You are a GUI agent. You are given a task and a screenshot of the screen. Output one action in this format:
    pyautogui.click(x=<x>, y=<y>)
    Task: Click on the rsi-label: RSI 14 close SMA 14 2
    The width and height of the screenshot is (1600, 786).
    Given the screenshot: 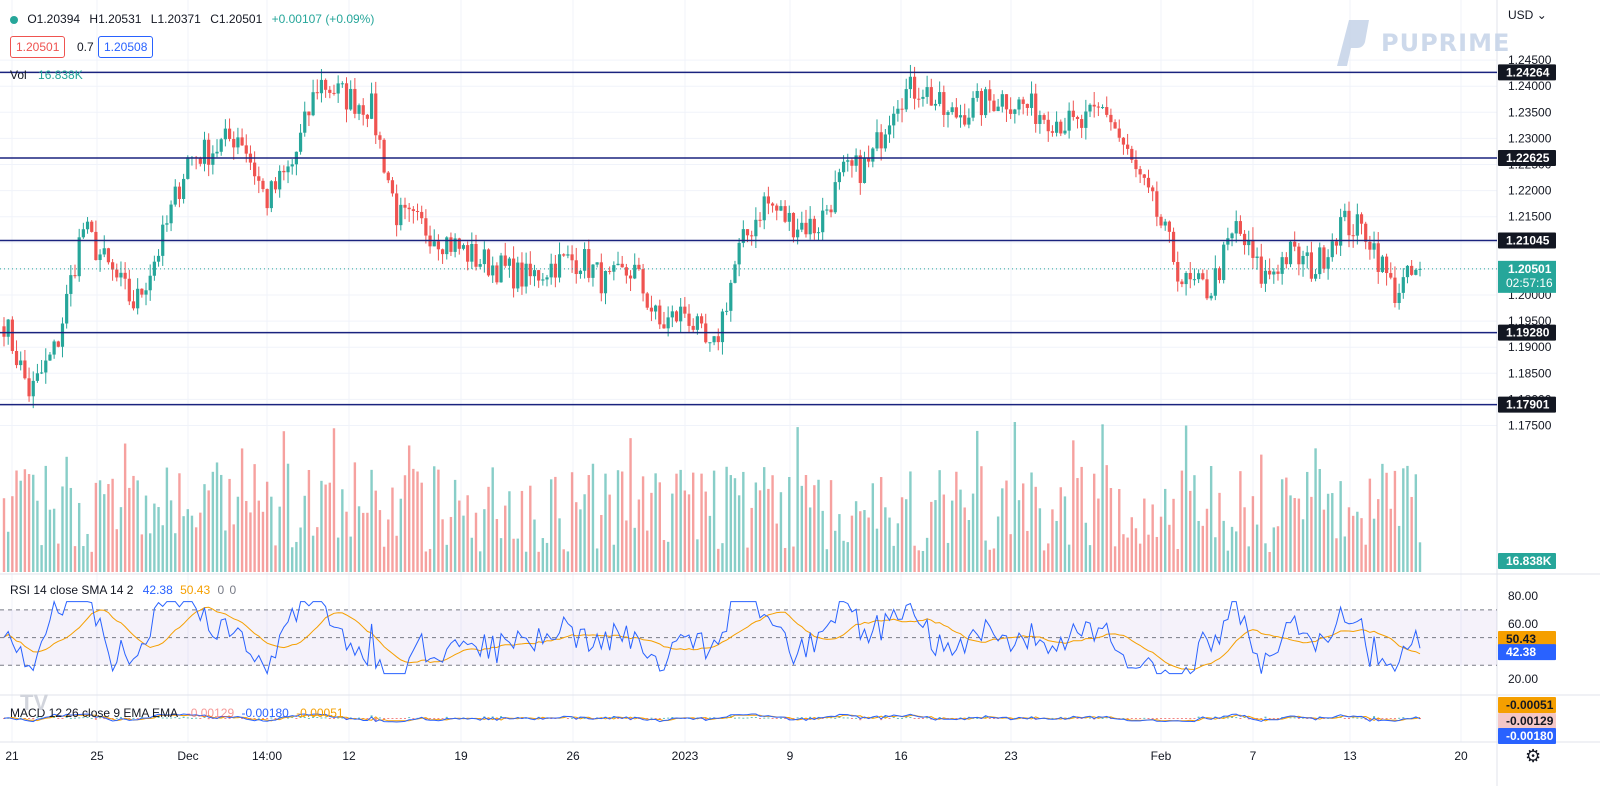 What is the action you would take?
    pyautogui.click(x=72, y=590)
    